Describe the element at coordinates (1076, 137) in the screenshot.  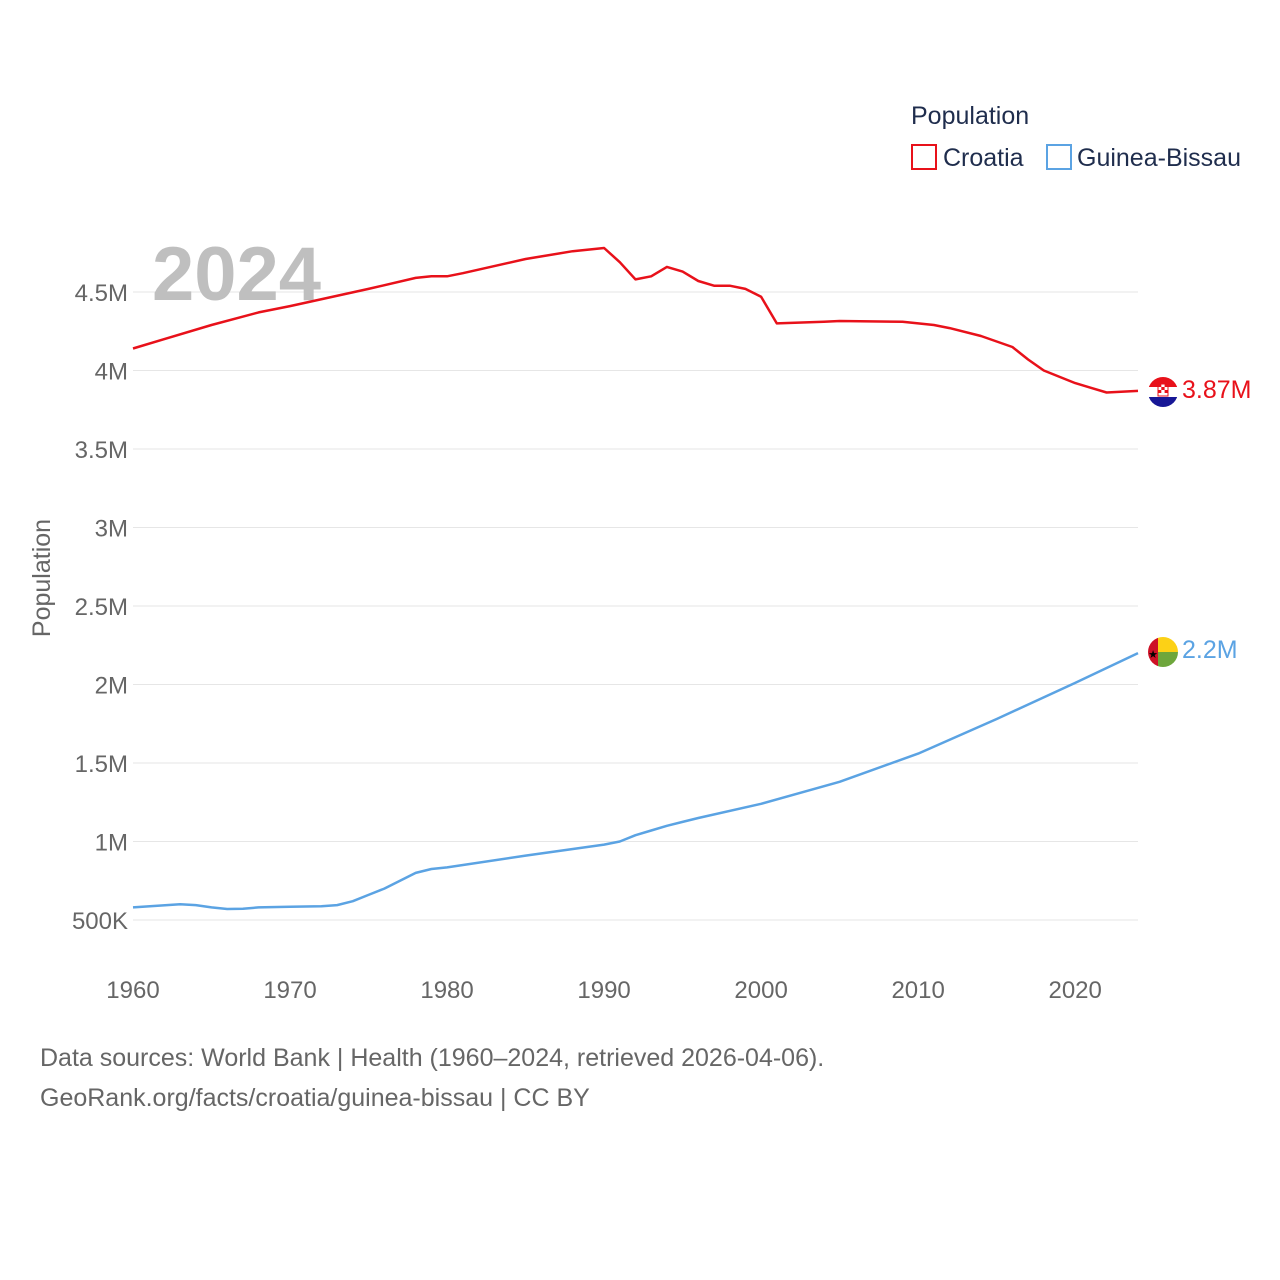
I see `legend: Population Croatia Guinea-Bissau` at that location.